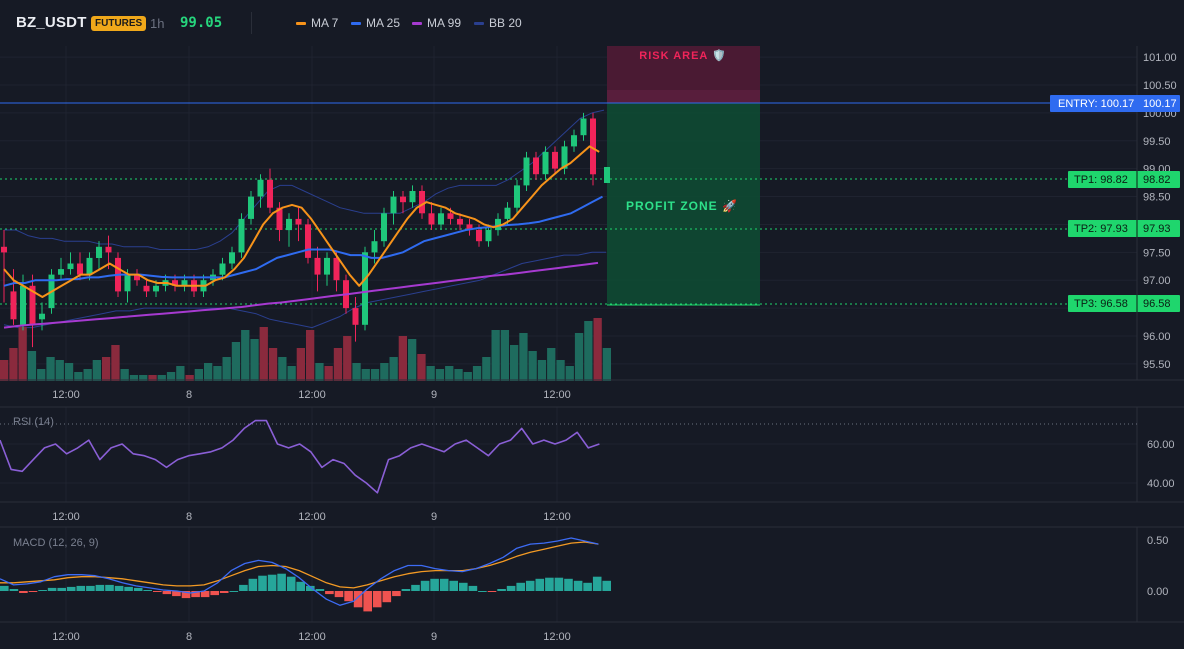 The image size is (1184, 649). I want to click on tp1-label-box, so click(1124, 179).